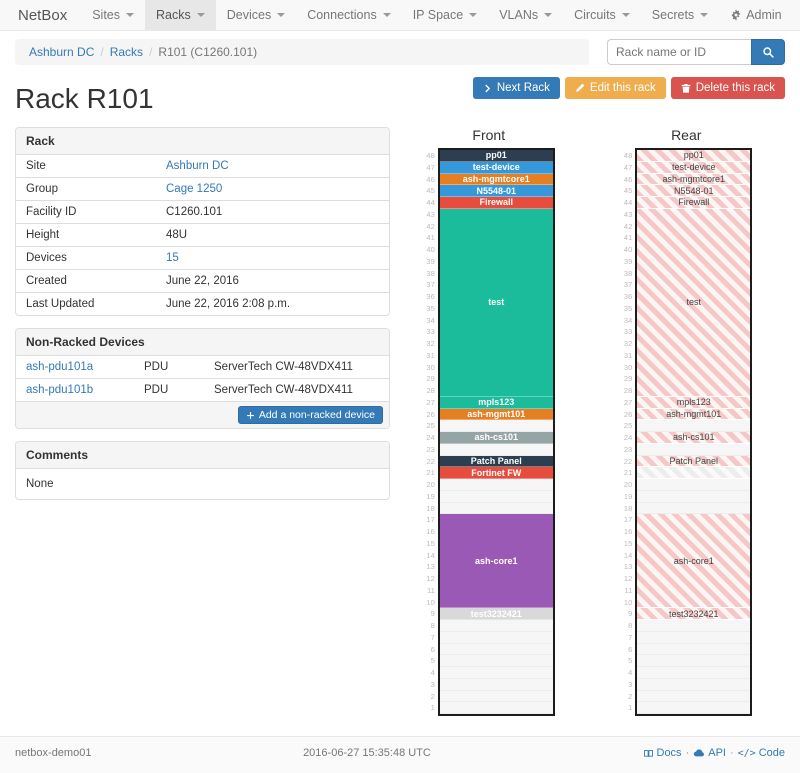 This screenshot has width=800, height=773. Describe the element at coordinates (727, 88) in the screenshot. I see `delete-rack-button: Delete this rack` at that location.